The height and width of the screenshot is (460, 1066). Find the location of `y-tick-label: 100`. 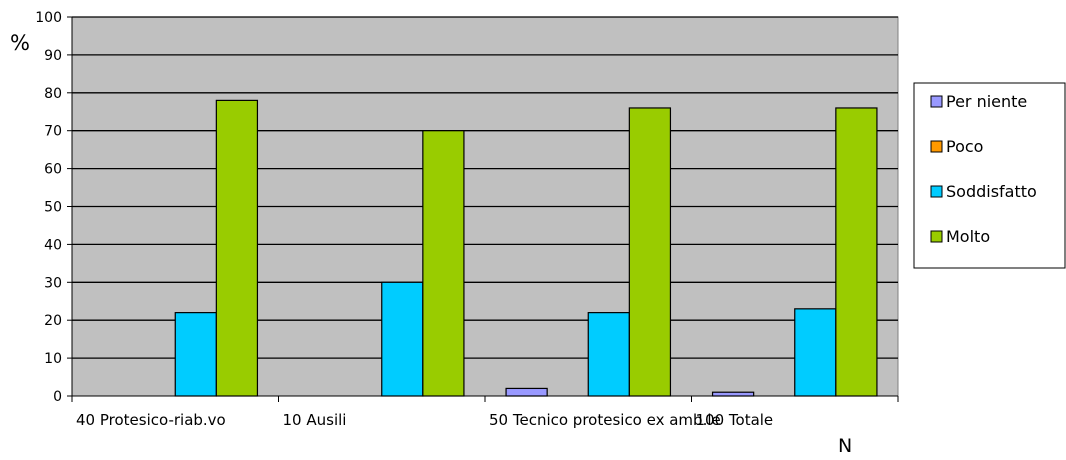

y-tick-label: 100 is located at coordinates (48, 18).